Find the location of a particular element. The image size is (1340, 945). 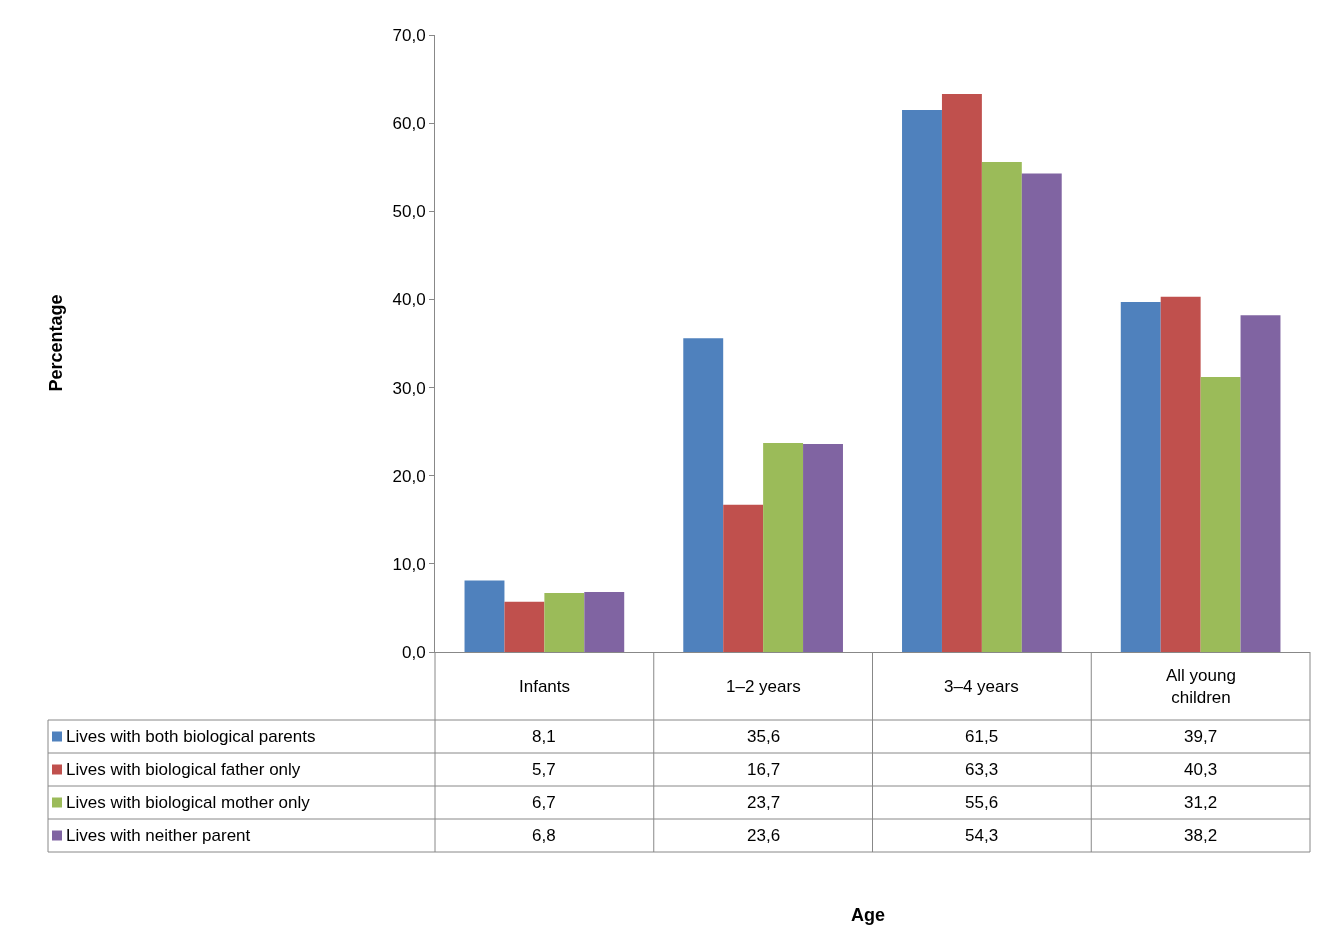

y-tick-label: 20,0 is located at coordinates (409, 476).